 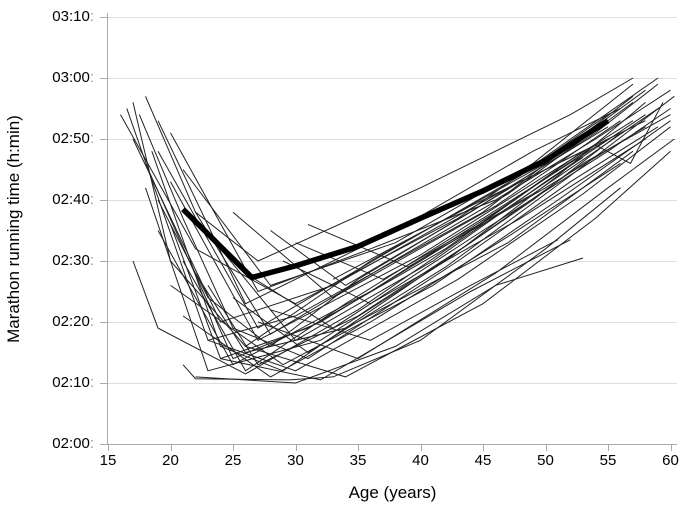 I want to click on x-tick-label: 55, so click(x=608, y=460).